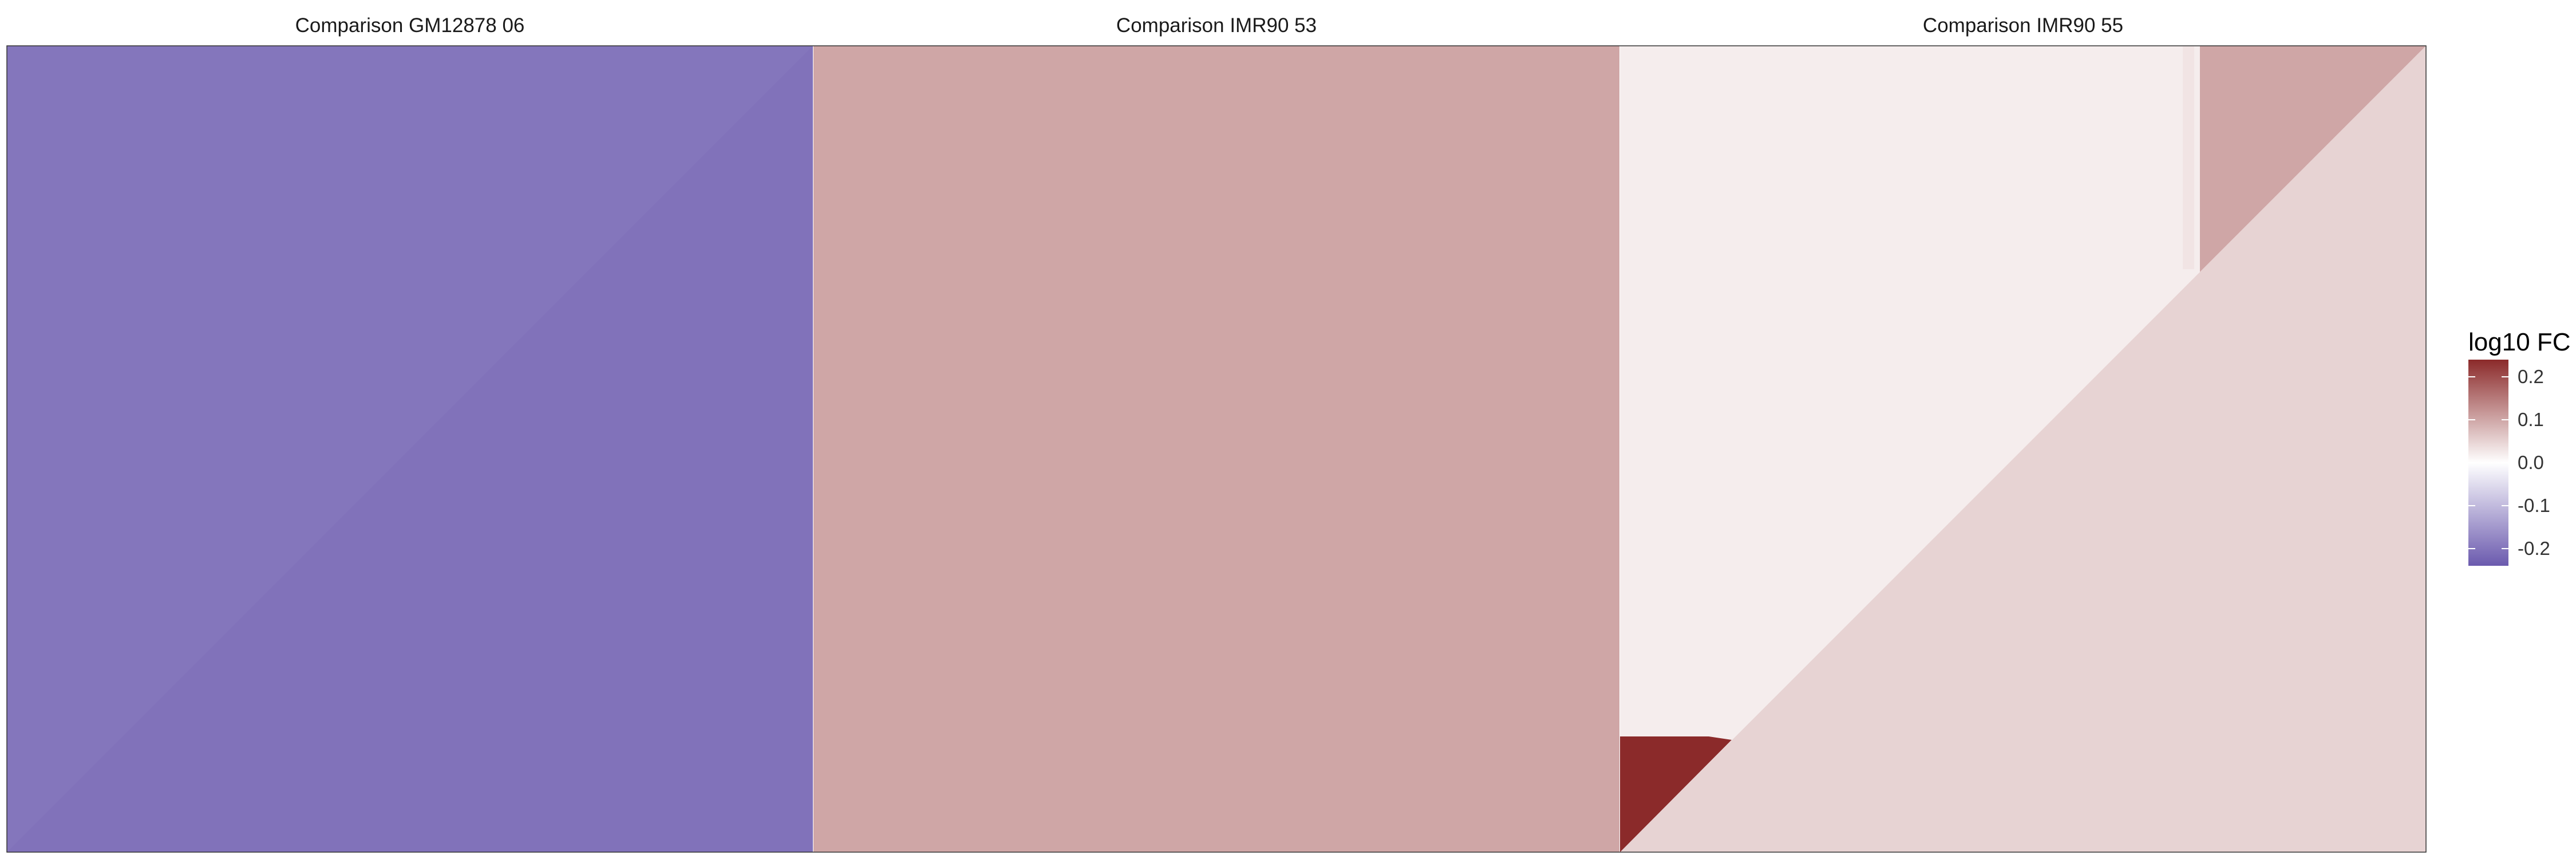  I want to click on legend-ticks: 0.2 0.1 0.0 -0.1 -0.2, so click(2509, 462).